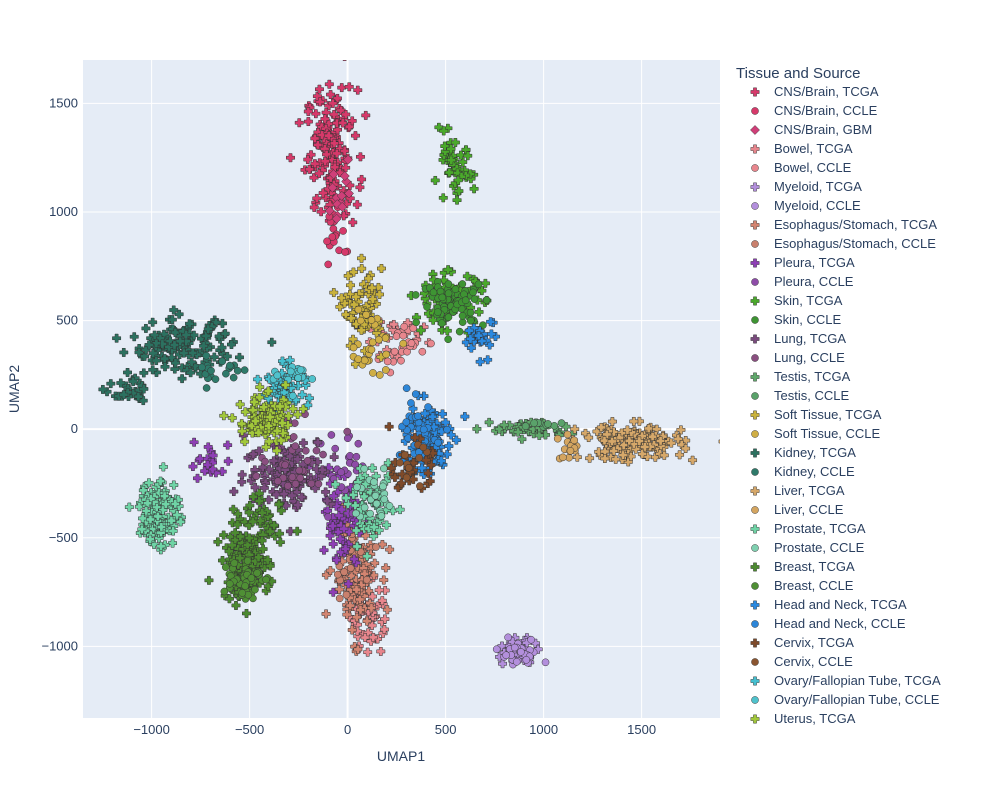 This screenshot has height=800, width=1000. Describe the element at coordinates (813, 167) in the screenshot. I see `legend-label: Bowel, CCLE` at that location.